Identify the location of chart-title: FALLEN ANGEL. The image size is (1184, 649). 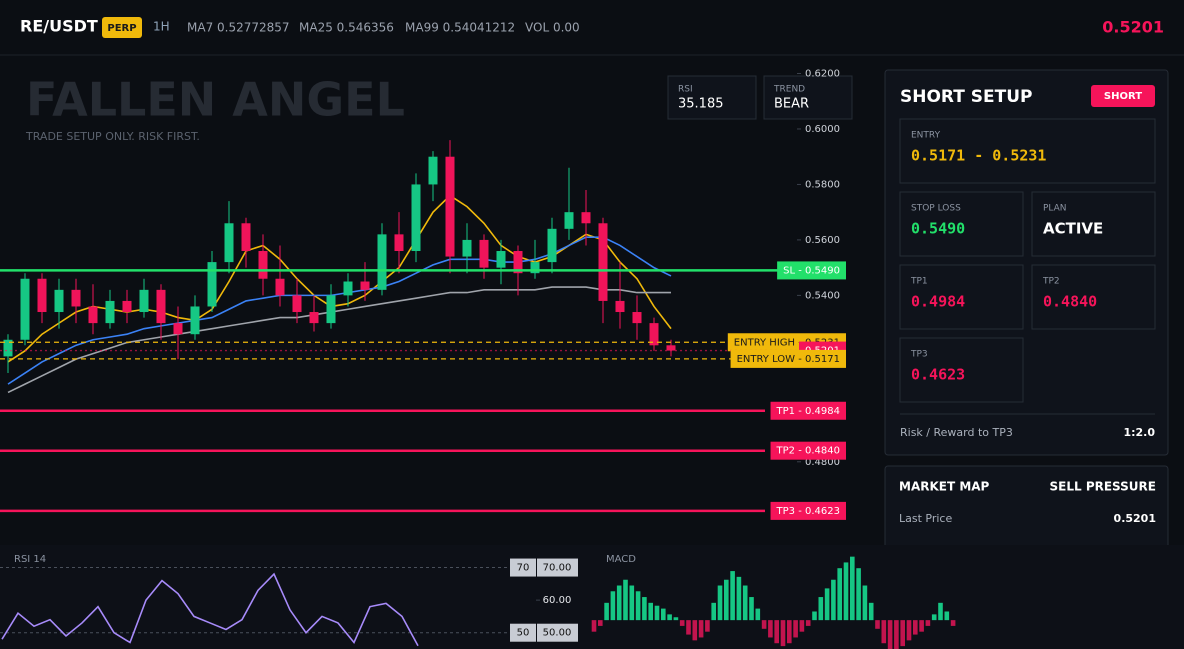
(215, 100).